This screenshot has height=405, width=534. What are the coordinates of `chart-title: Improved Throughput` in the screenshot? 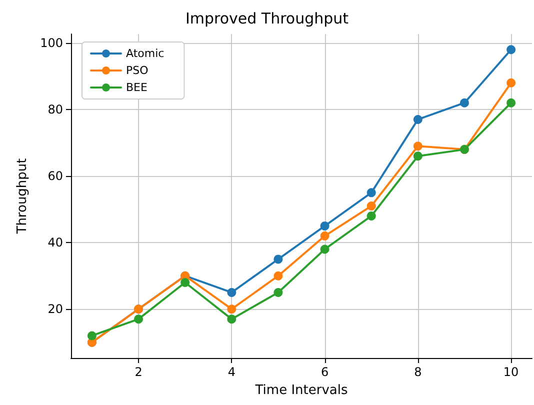 It's located at (267, 19).